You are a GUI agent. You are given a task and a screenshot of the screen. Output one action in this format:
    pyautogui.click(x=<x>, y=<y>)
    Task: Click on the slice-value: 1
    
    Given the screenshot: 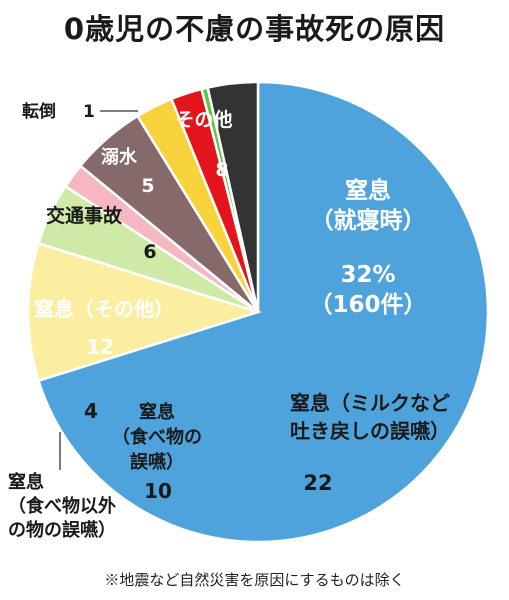 What is the action you would take?
    pyautogui.click(x=89, y=112)
    